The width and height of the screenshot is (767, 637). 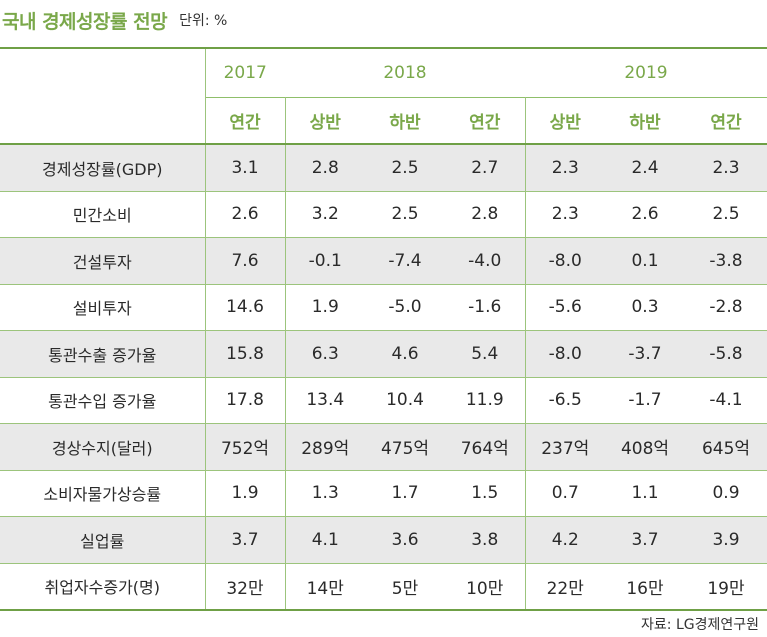 What do you see at coordinates (103, 587) in the screenshot?
I see `row-label: 취업자수증가(명)` at bounding box center [103, 587].